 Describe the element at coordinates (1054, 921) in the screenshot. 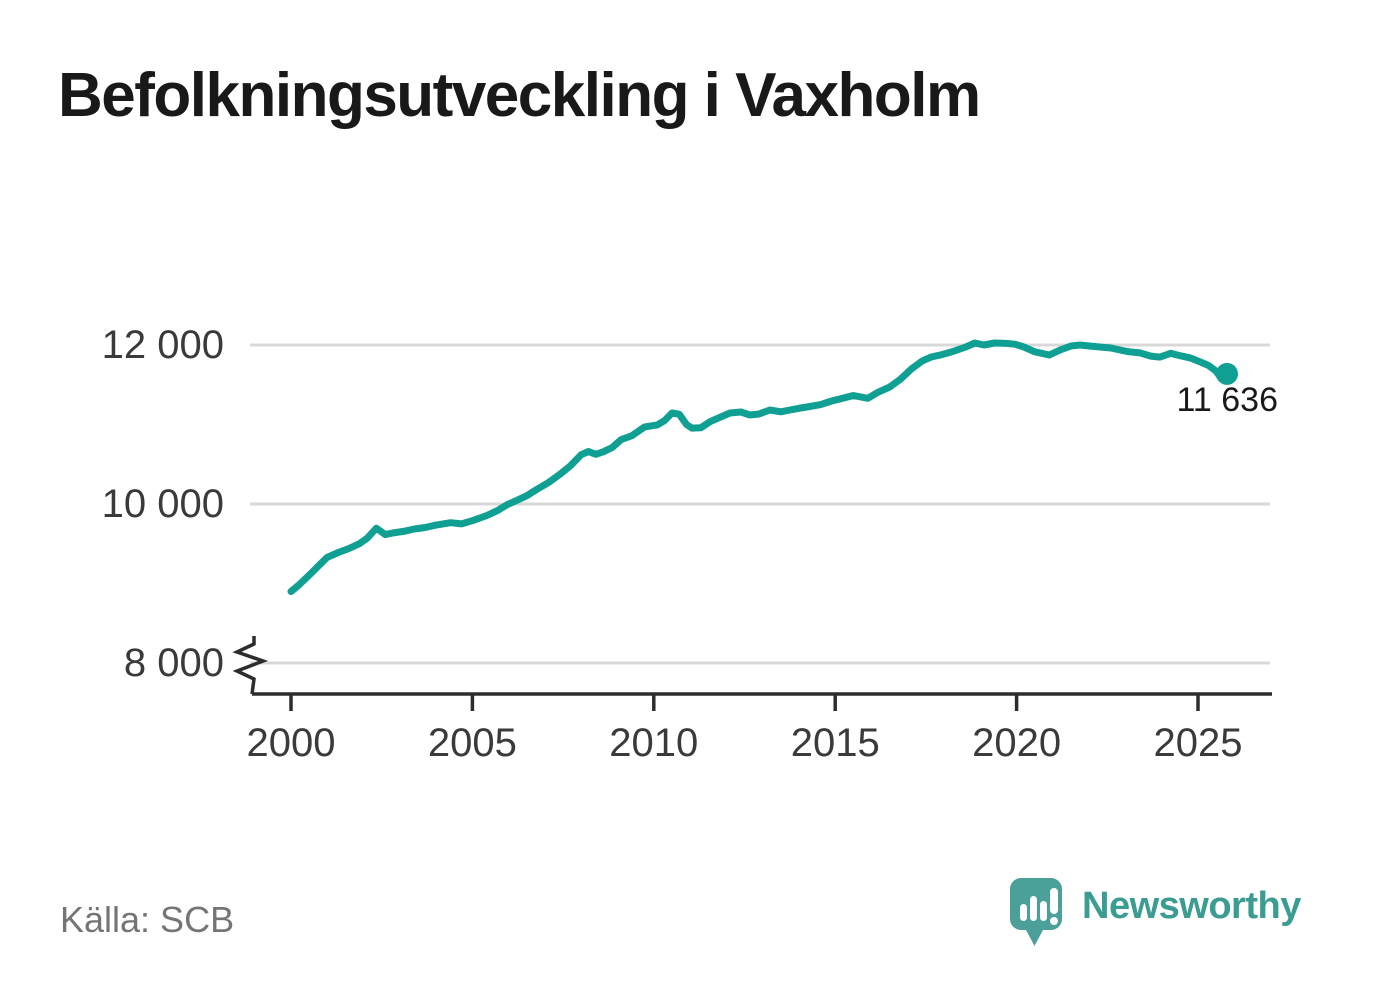

I see `logo-exclamation-dot` at that location.